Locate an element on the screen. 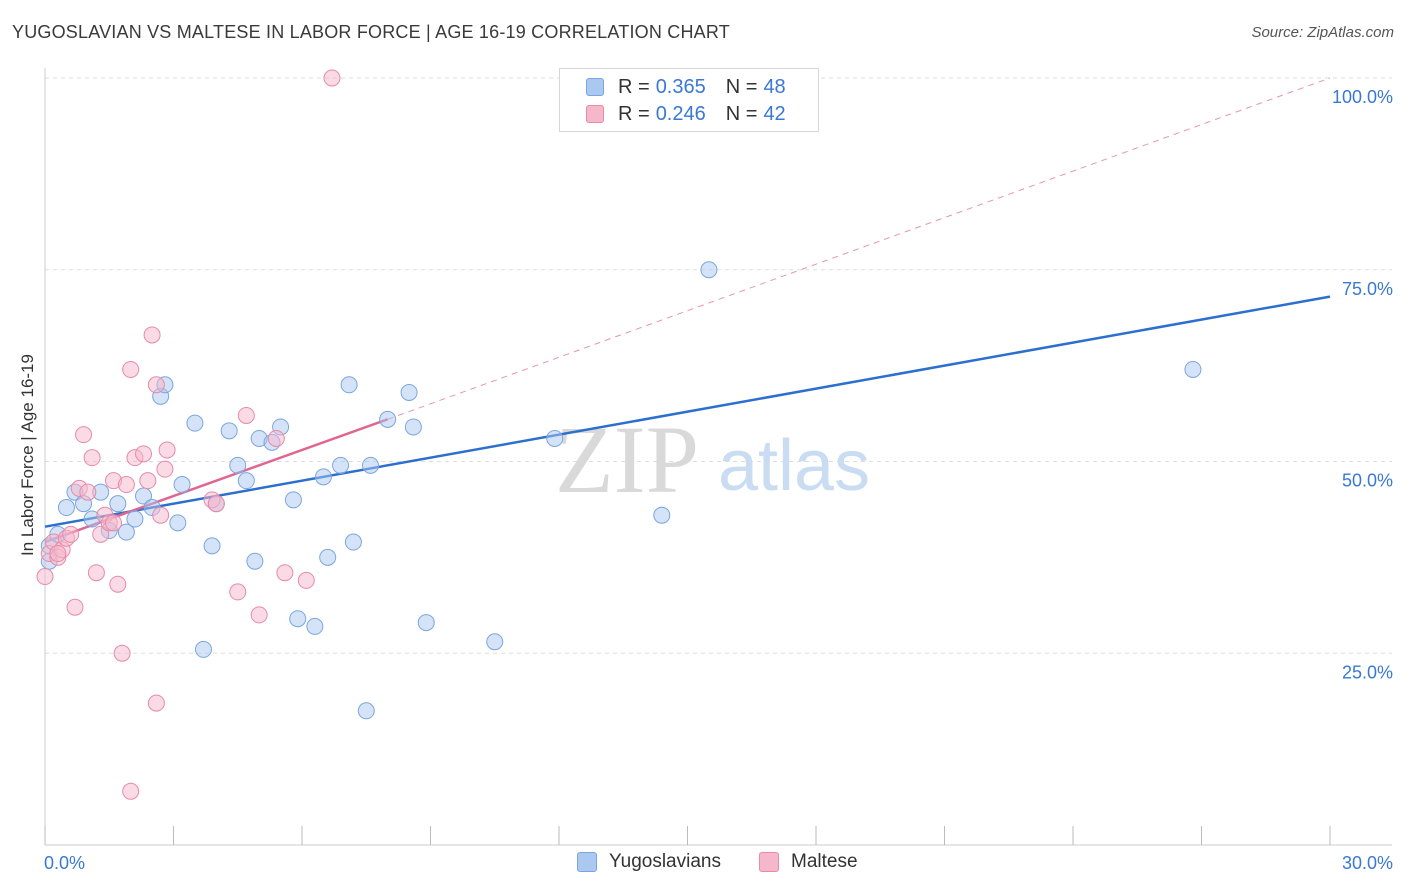  legend-swatch-yugoslavians is located at coordinates (587, 862).